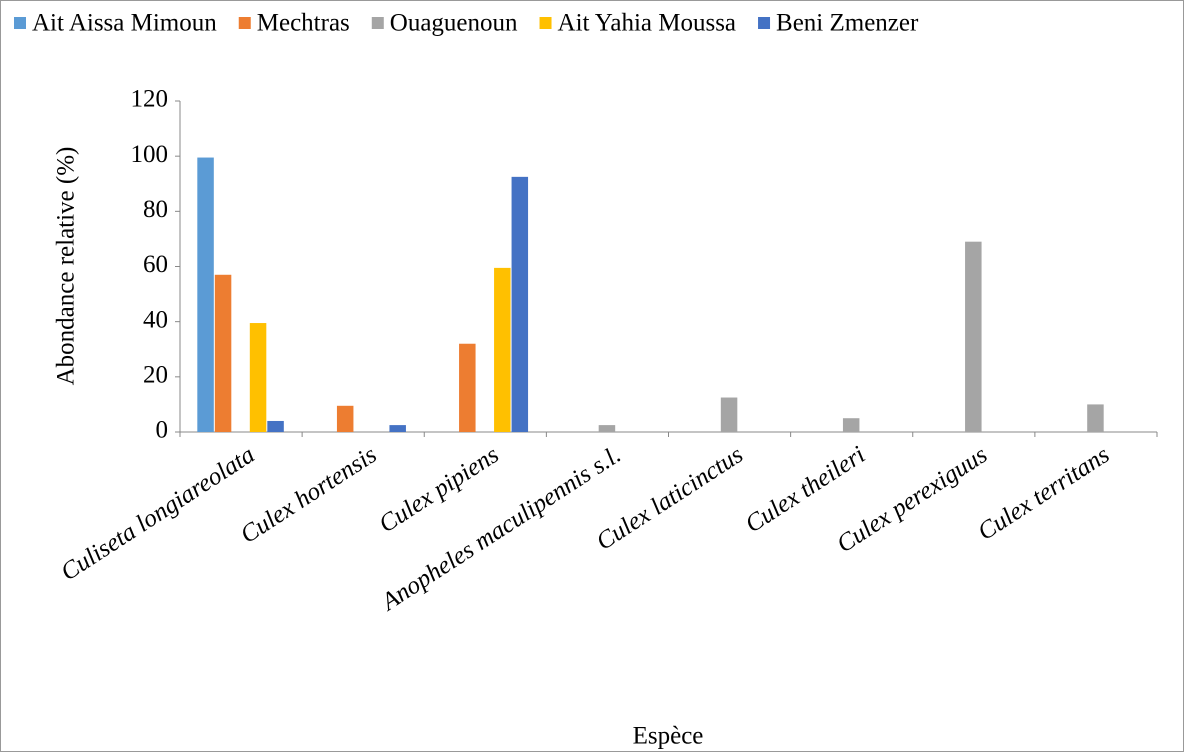 The image size is (1184, 752). Describe the element at coordinates (66, 266) in the screenshot. I see `y-axis-label: Abondance relative (%)` at that location.